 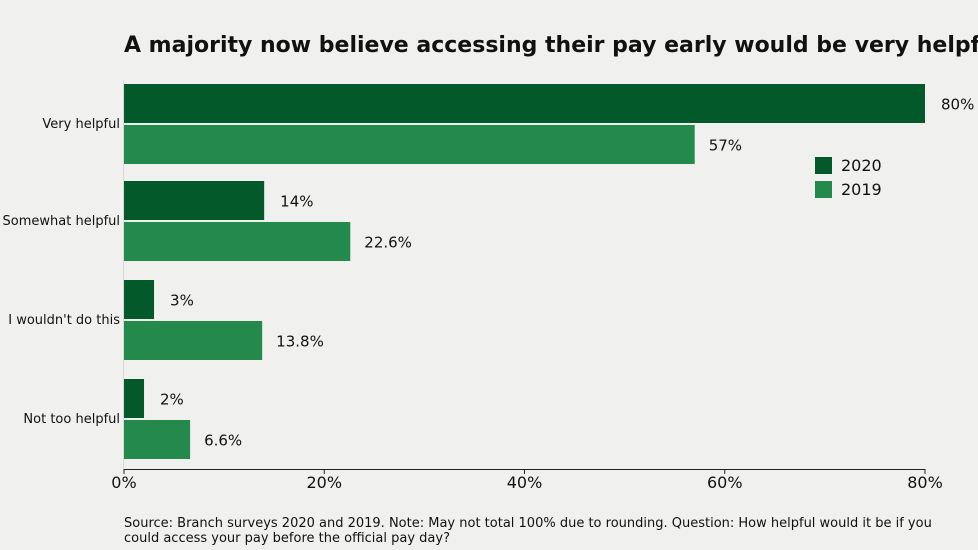 What do you see at coordinates (925, 482) in the screenshot?
I see `x-tick-label: 80%` at bounding box center [925, 482].